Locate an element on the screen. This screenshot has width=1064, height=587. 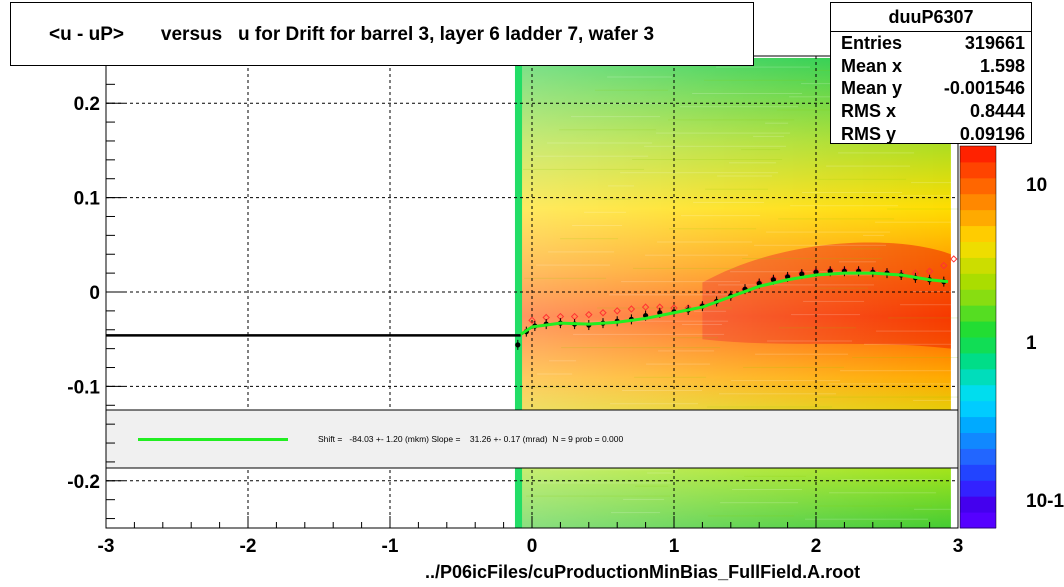
palette-tick-label: 10-1 is located at coordinates (1045, 501).